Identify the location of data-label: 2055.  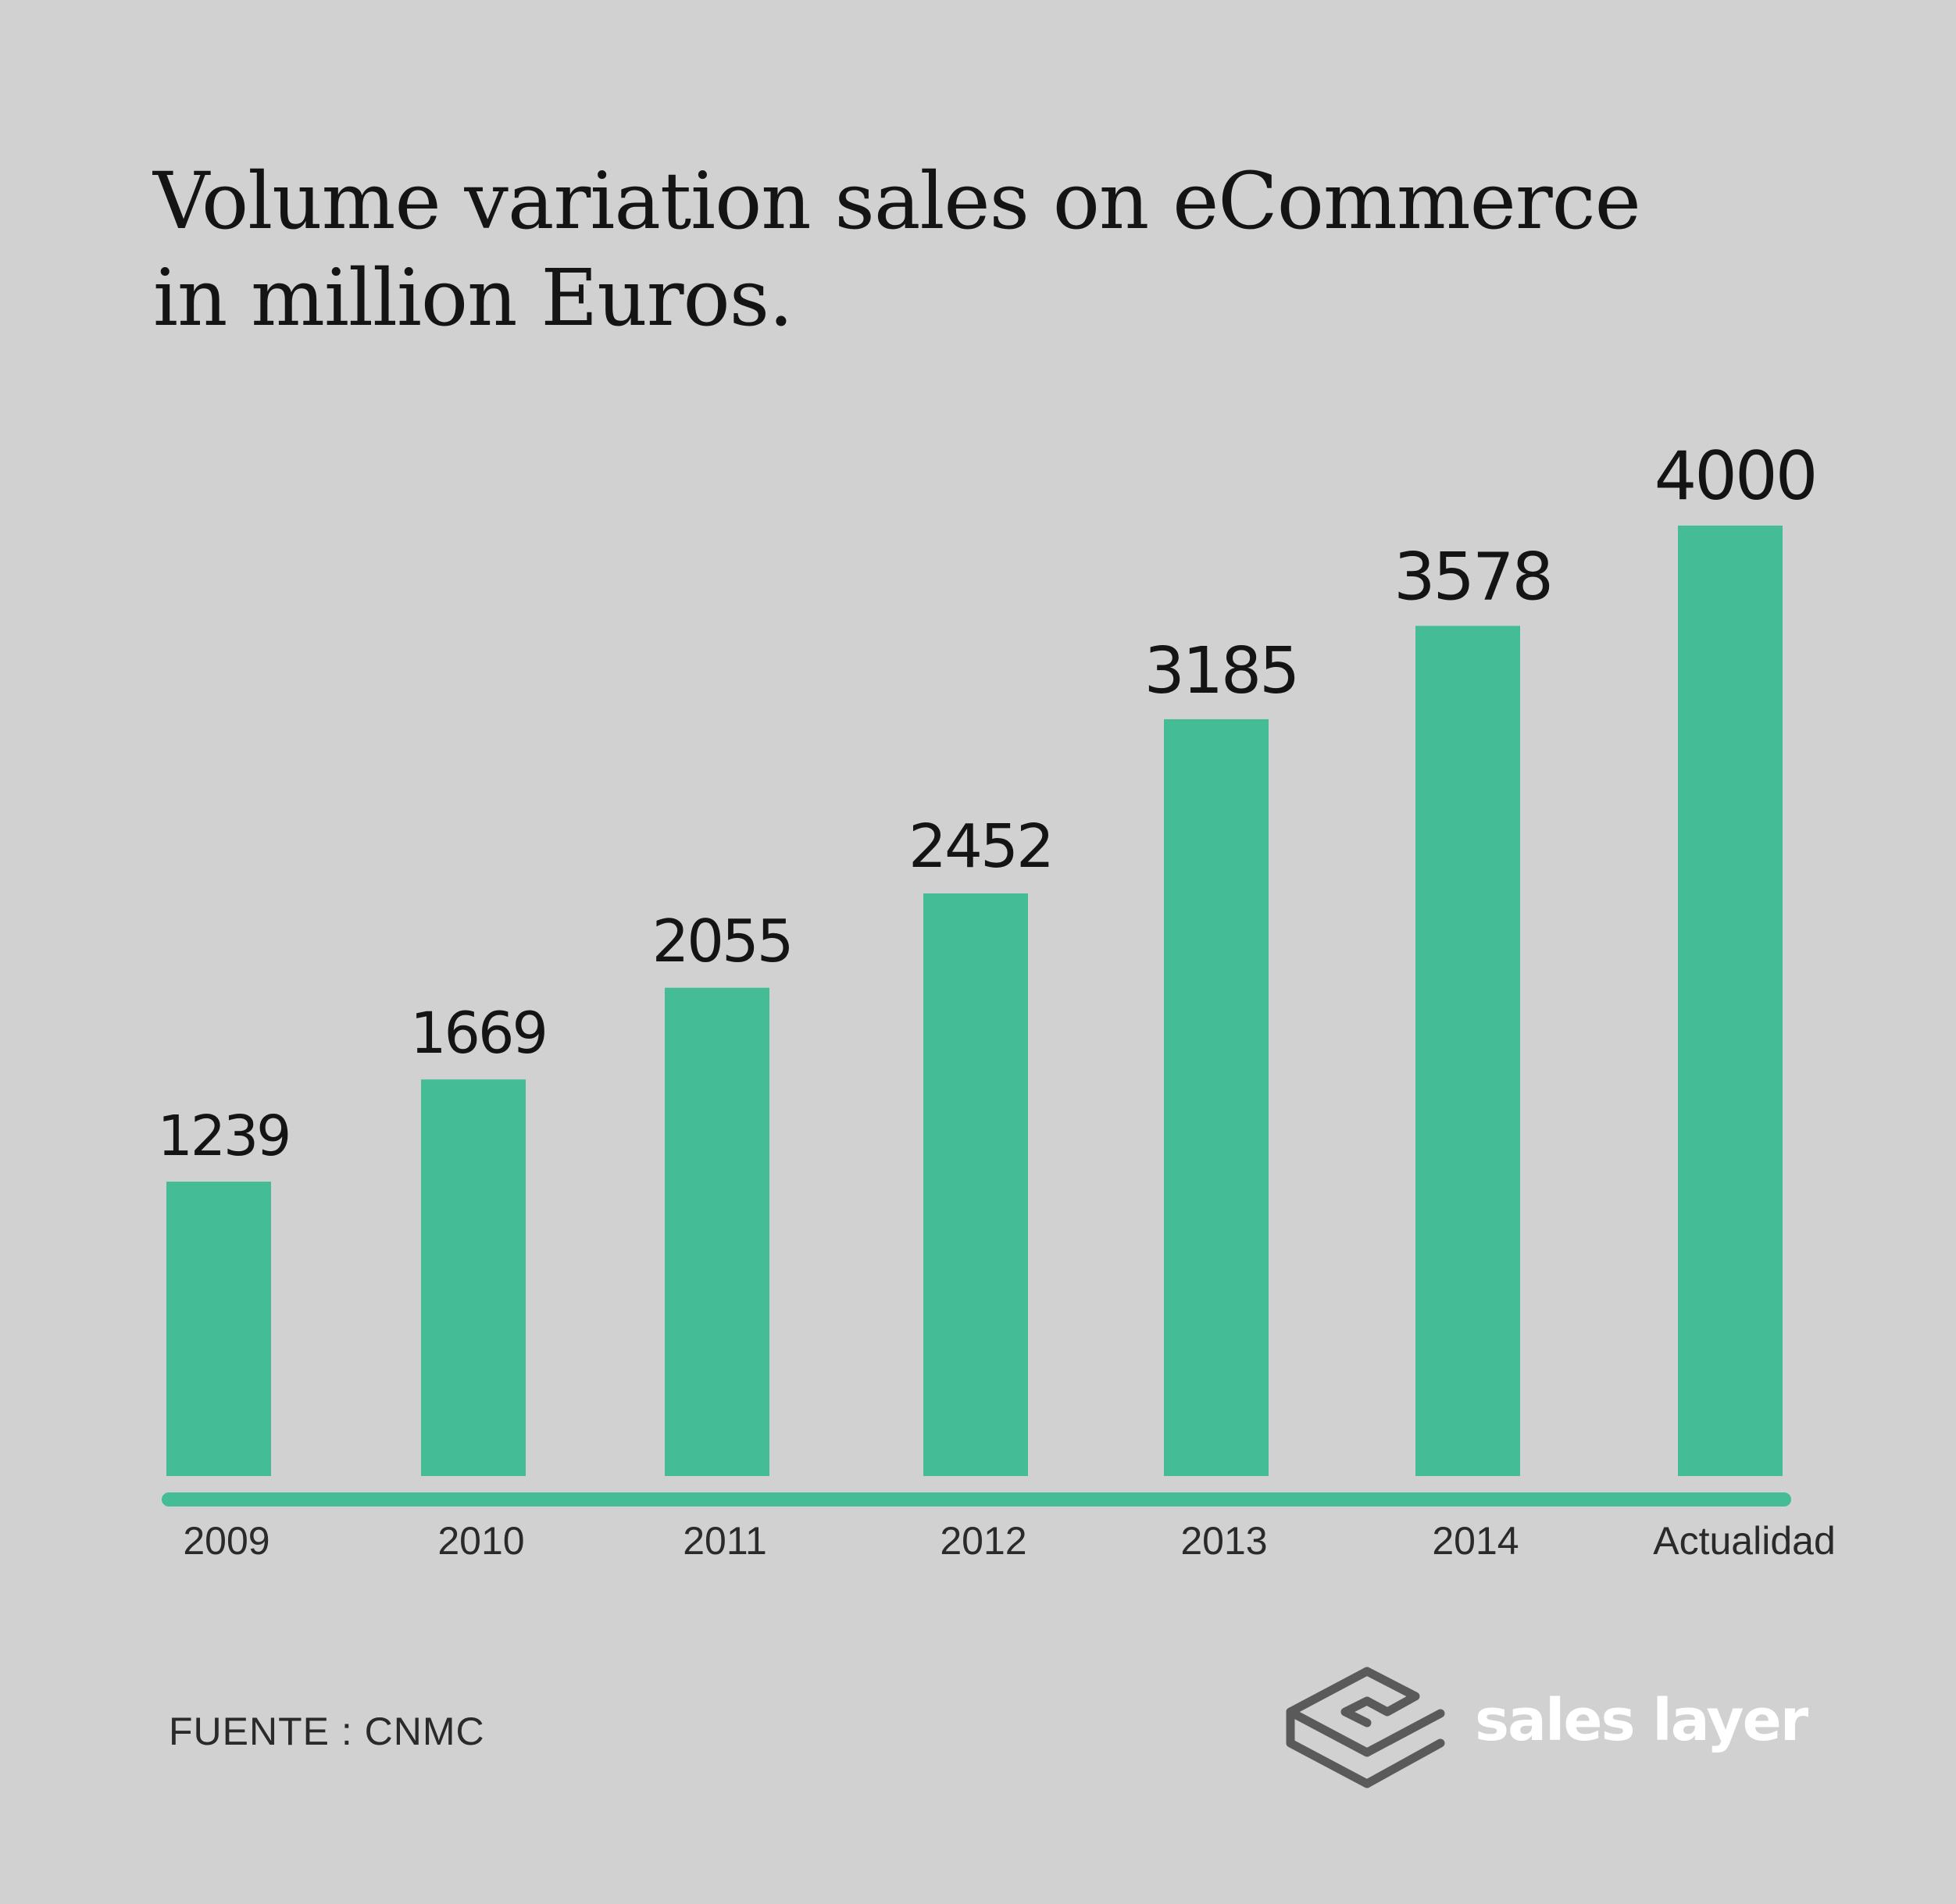
(722, 941).